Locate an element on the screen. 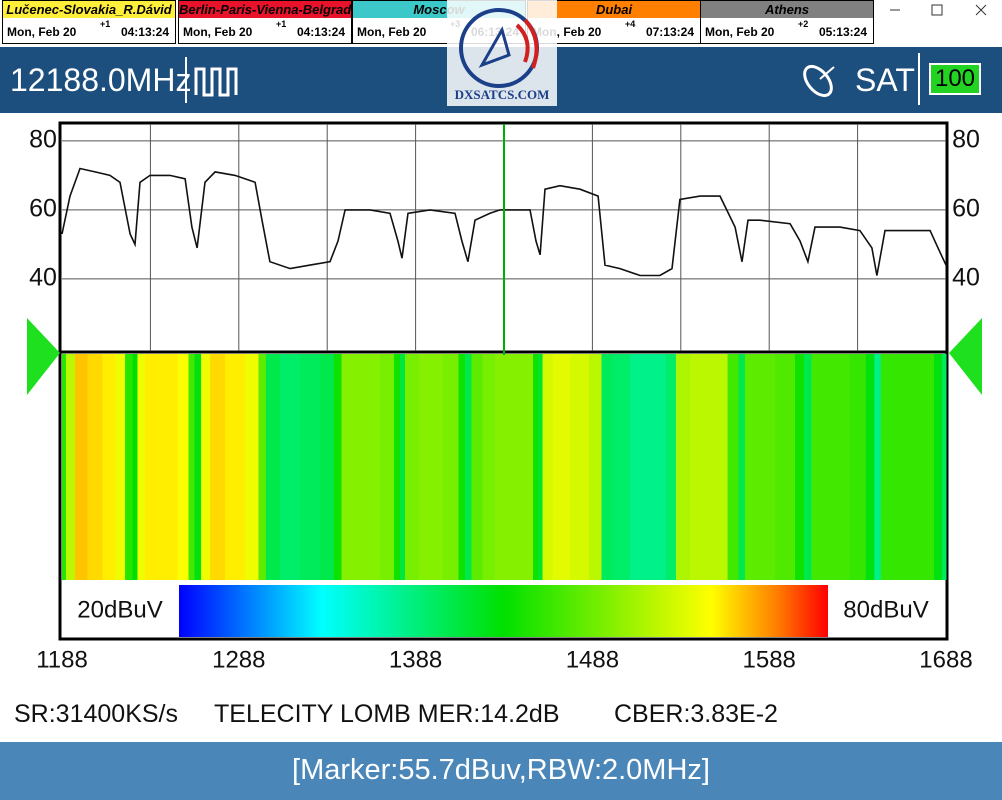 The height and width of the screenshot is (800, 1002). clock-city: Berlin-Paris-Vienna-Belgrade is located at coordinates (265, 9).